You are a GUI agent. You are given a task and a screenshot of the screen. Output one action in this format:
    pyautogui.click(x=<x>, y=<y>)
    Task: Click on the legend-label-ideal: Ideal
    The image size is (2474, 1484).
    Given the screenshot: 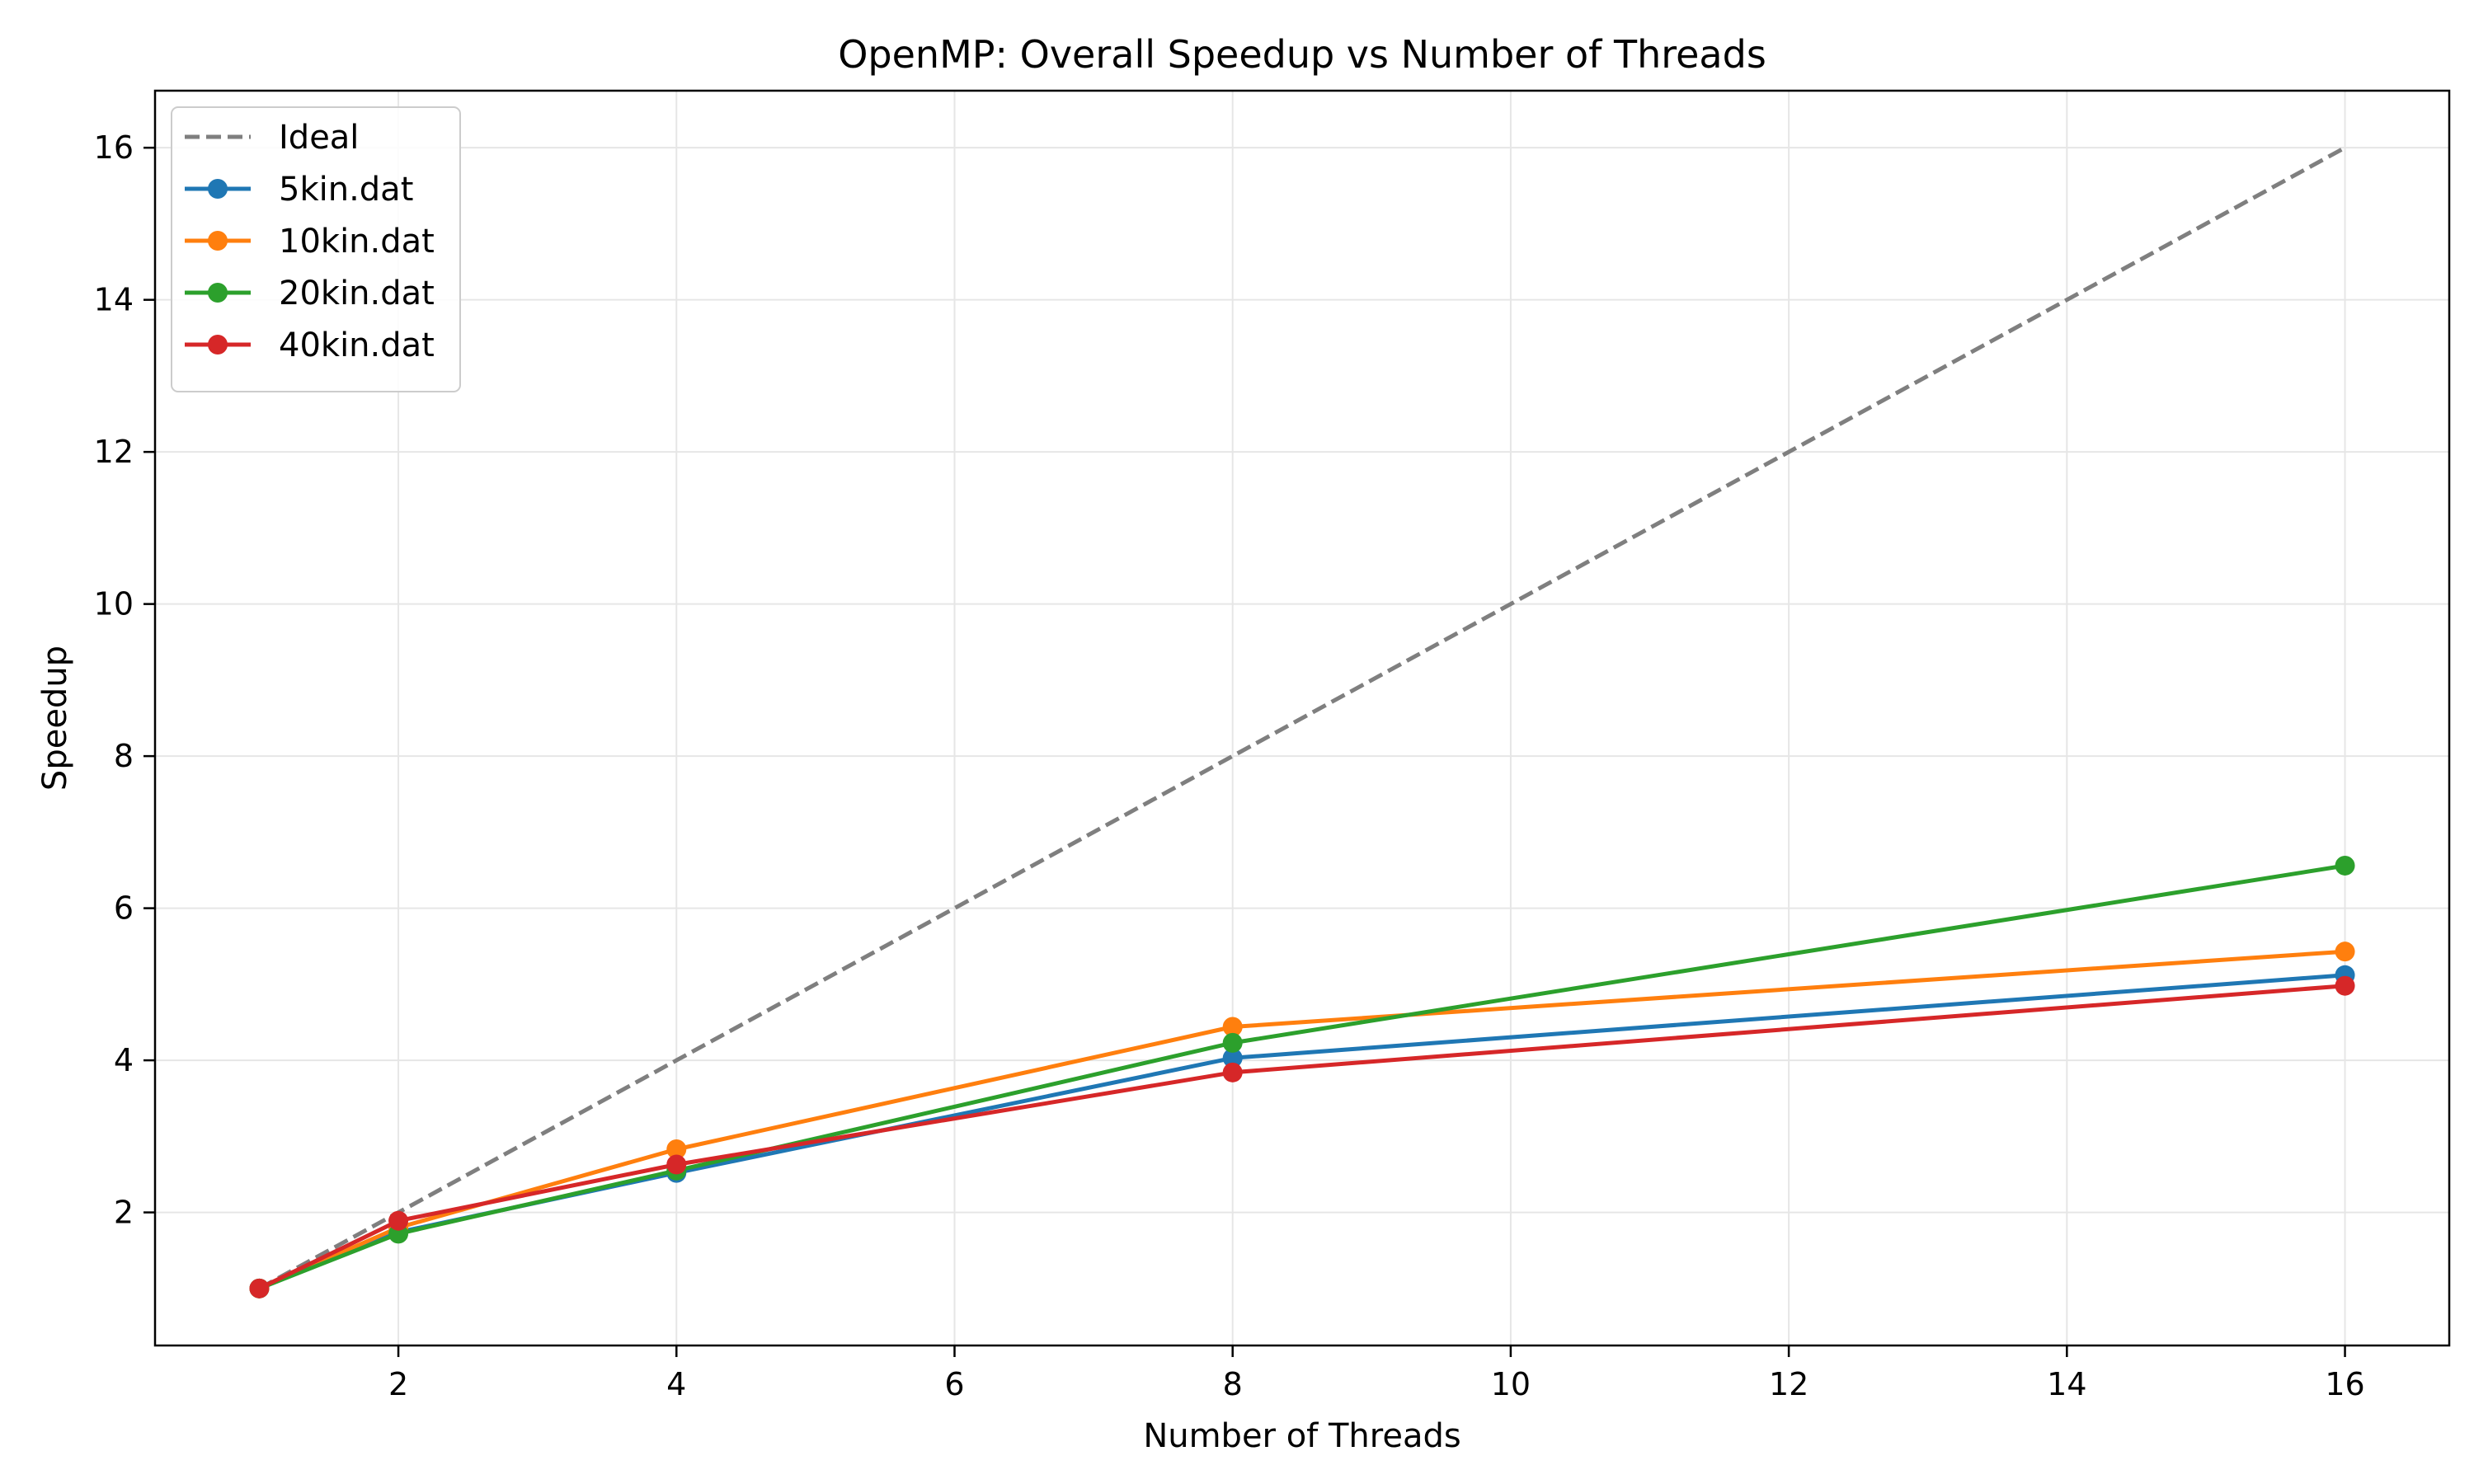 What is the action you would take?
    pyautogui.click(x=319, y=138)
    